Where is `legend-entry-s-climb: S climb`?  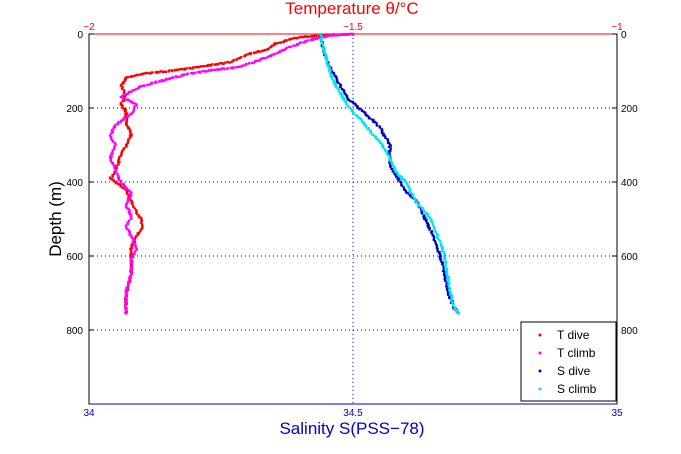 legend-entry-s-climb: S climb is located at coordinates (567, 389).